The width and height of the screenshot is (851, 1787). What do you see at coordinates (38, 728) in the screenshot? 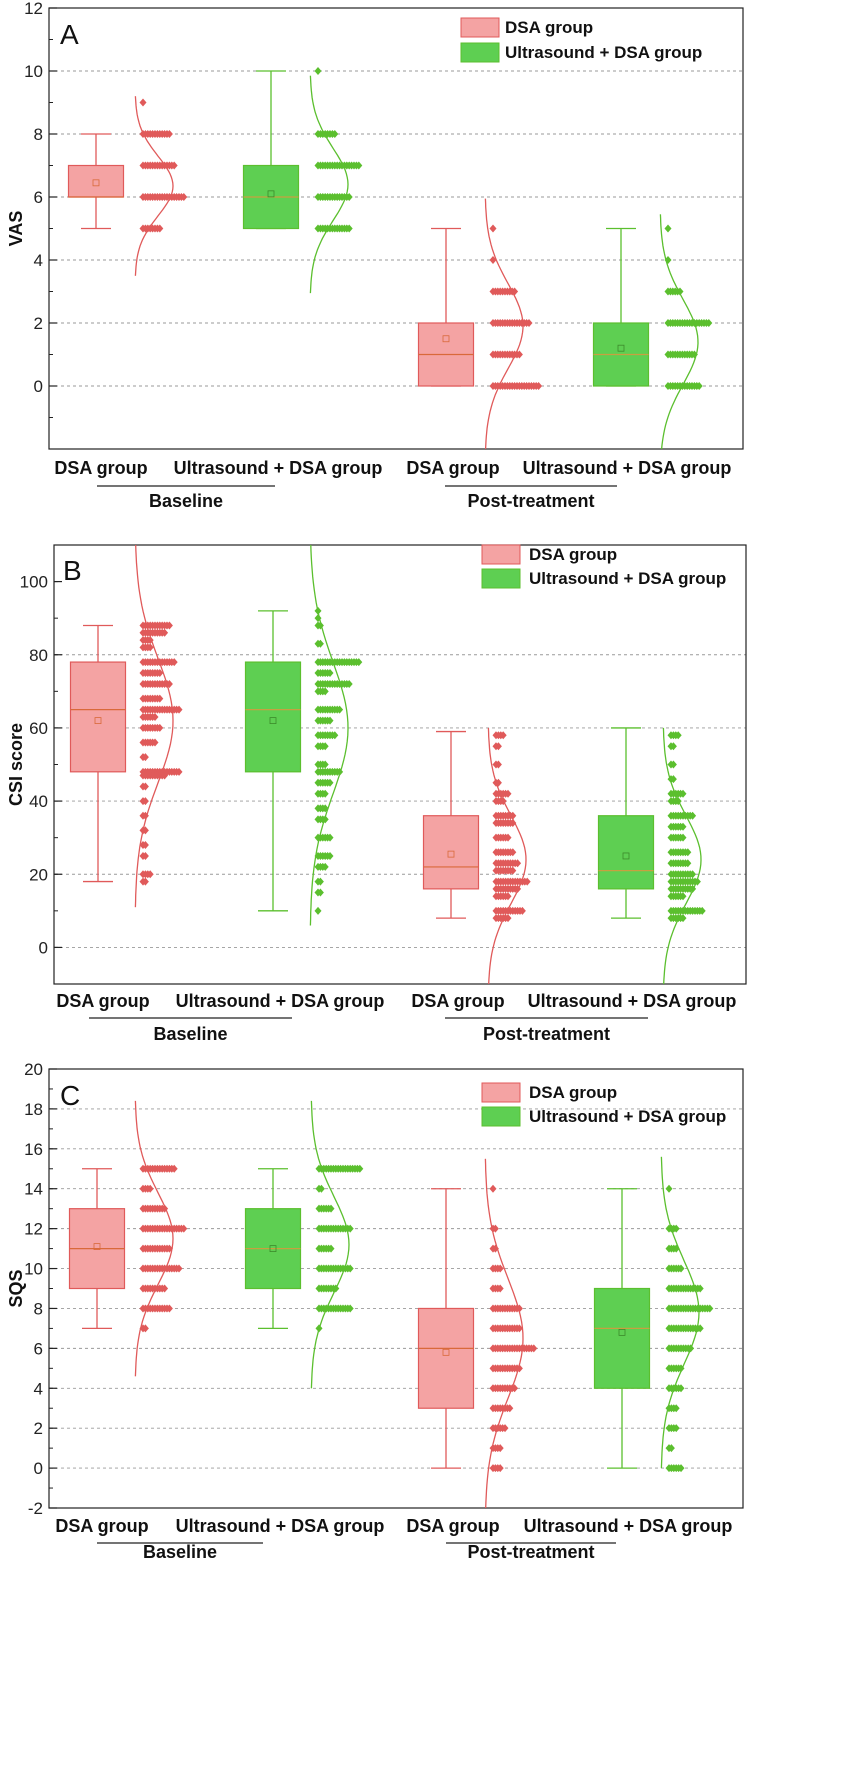
I see `y-tick-label: 60` at bounding box center [38, 728].